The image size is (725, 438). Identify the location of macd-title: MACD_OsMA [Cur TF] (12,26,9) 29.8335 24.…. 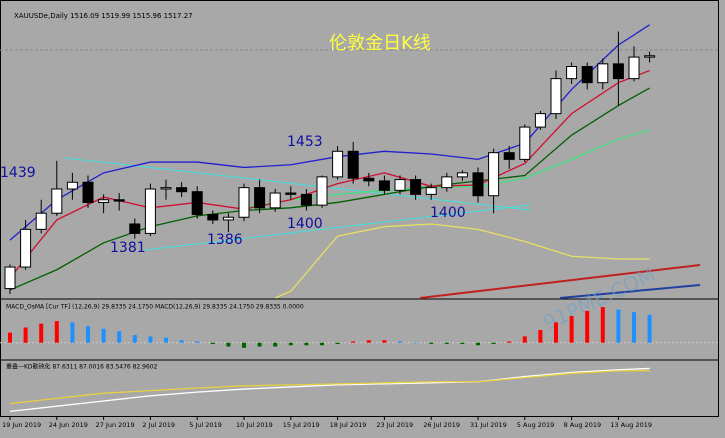
(155, 307).